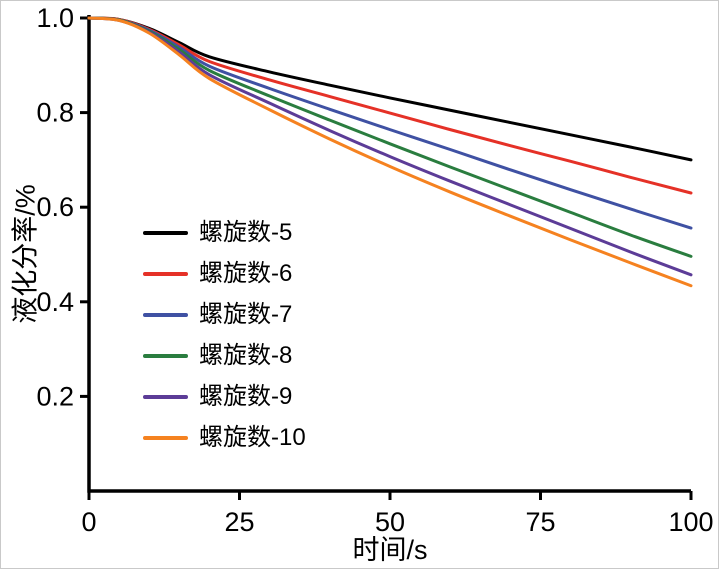 Image resolution: width=719 pixels, height=569 pixels. I want to click on legend-label-0: 螺旋数-5, so click(246, 232).